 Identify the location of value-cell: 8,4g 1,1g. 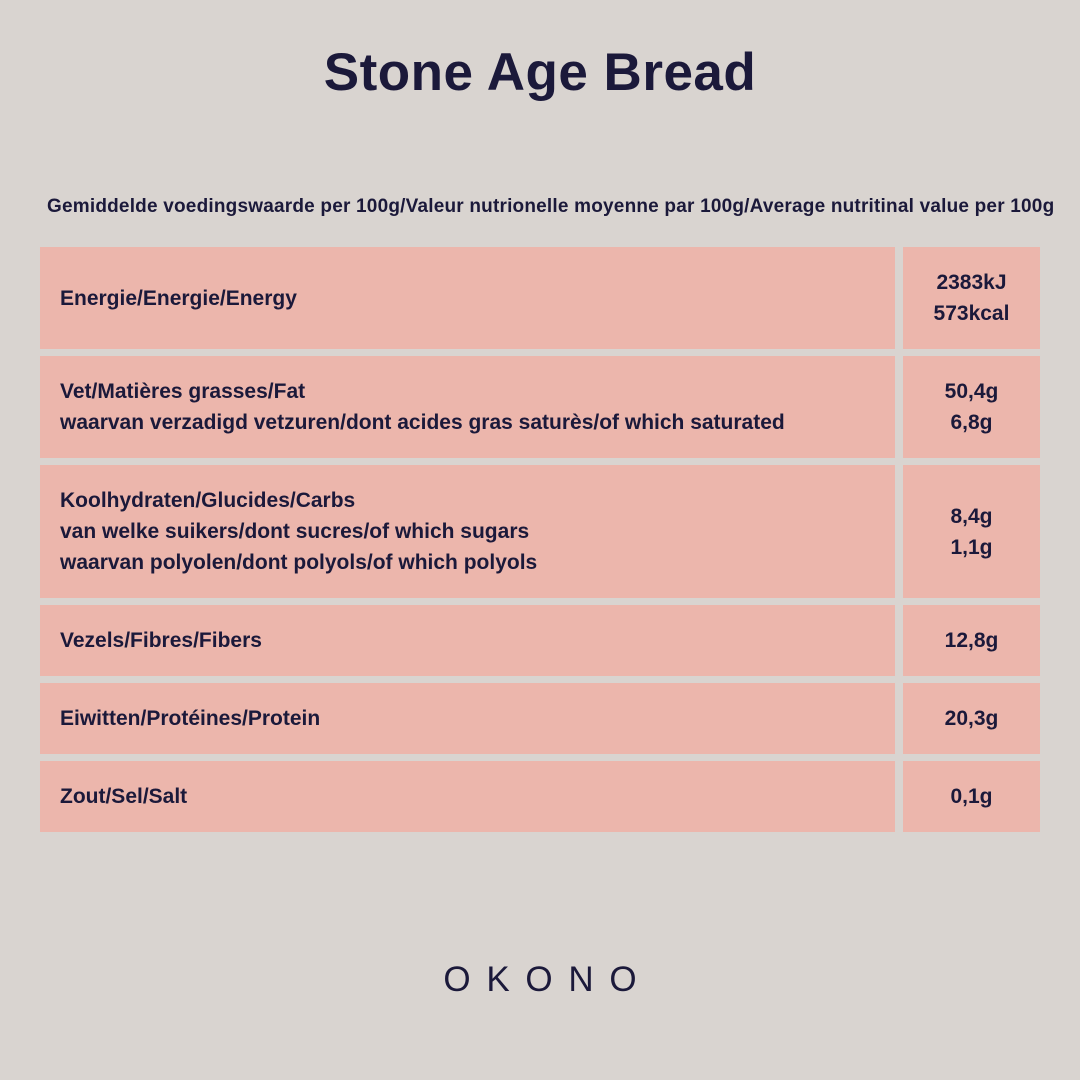
(971, 531).